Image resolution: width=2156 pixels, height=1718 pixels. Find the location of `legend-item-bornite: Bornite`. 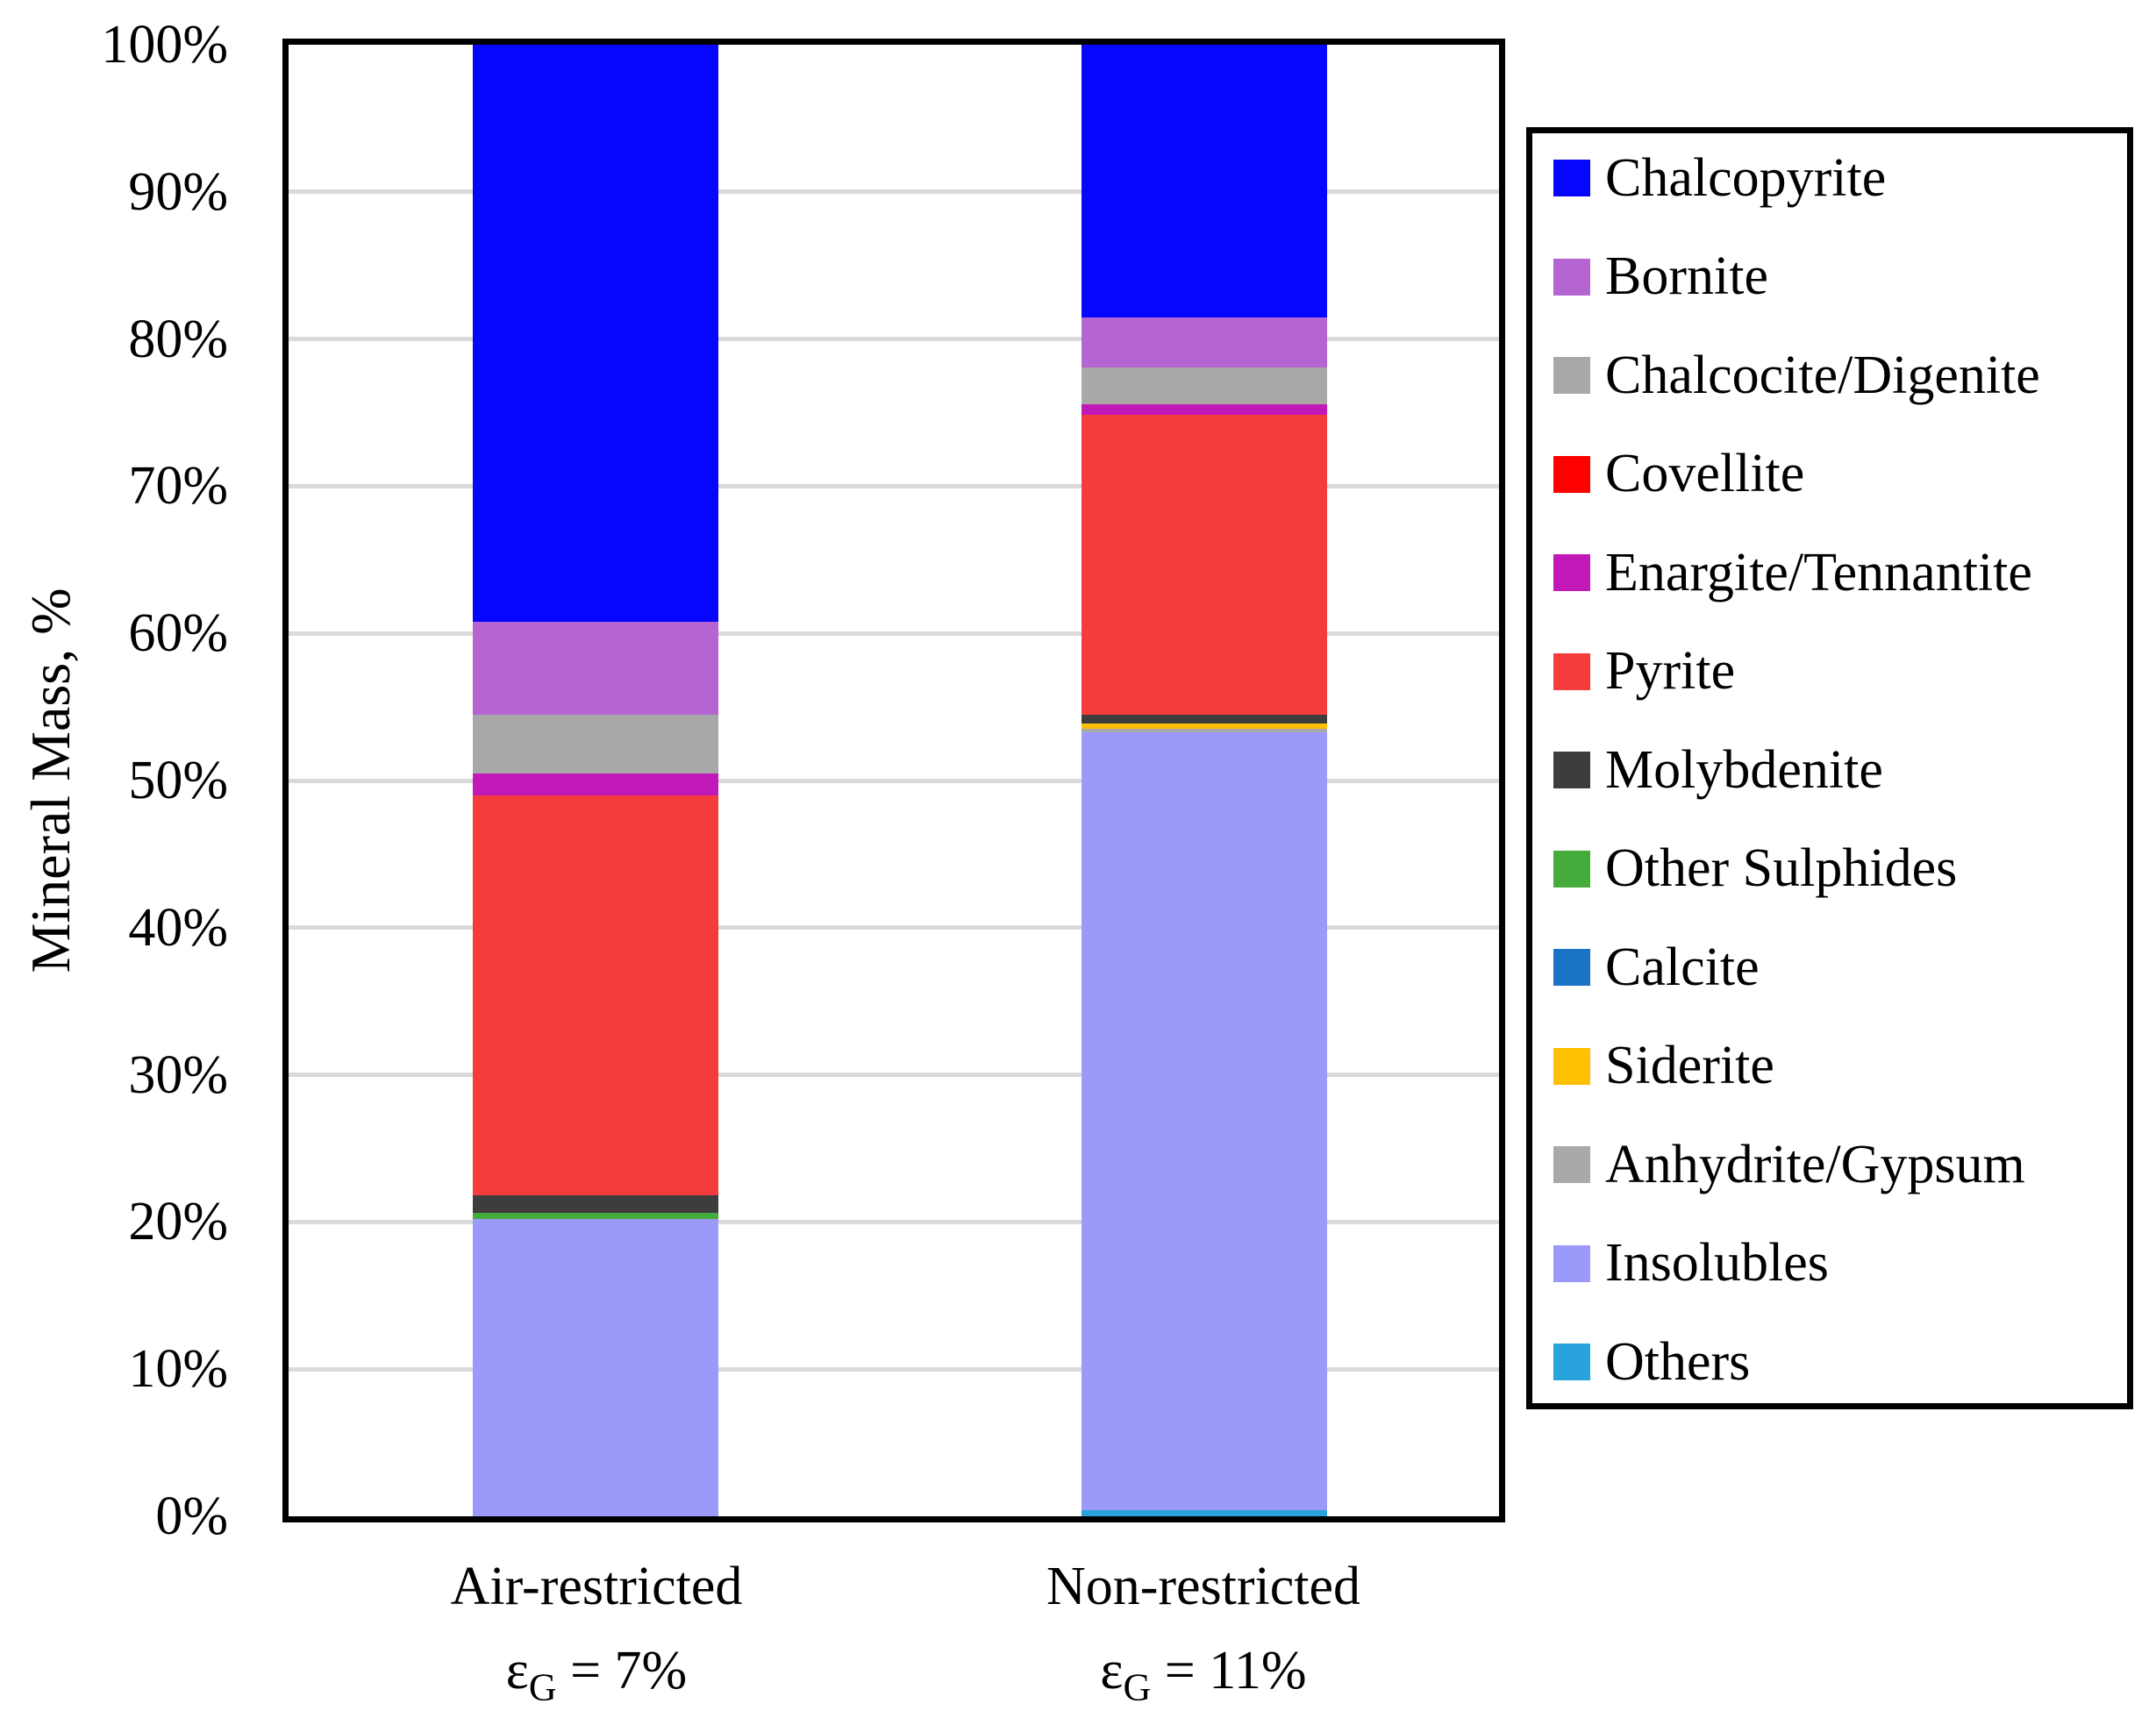

legend-item-bornite: Bornite is located at coordinates (1660, 276).